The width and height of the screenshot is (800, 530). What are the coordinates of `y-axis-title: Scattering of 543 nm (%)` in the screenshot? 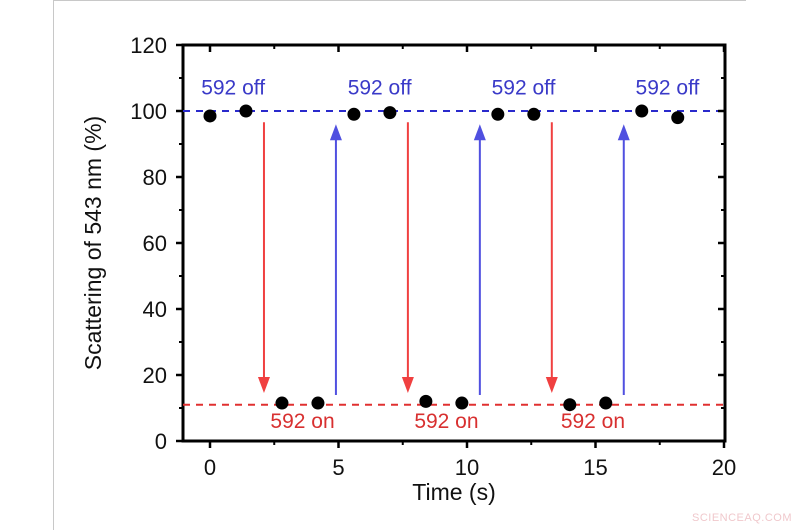 It's located at (93, 243).